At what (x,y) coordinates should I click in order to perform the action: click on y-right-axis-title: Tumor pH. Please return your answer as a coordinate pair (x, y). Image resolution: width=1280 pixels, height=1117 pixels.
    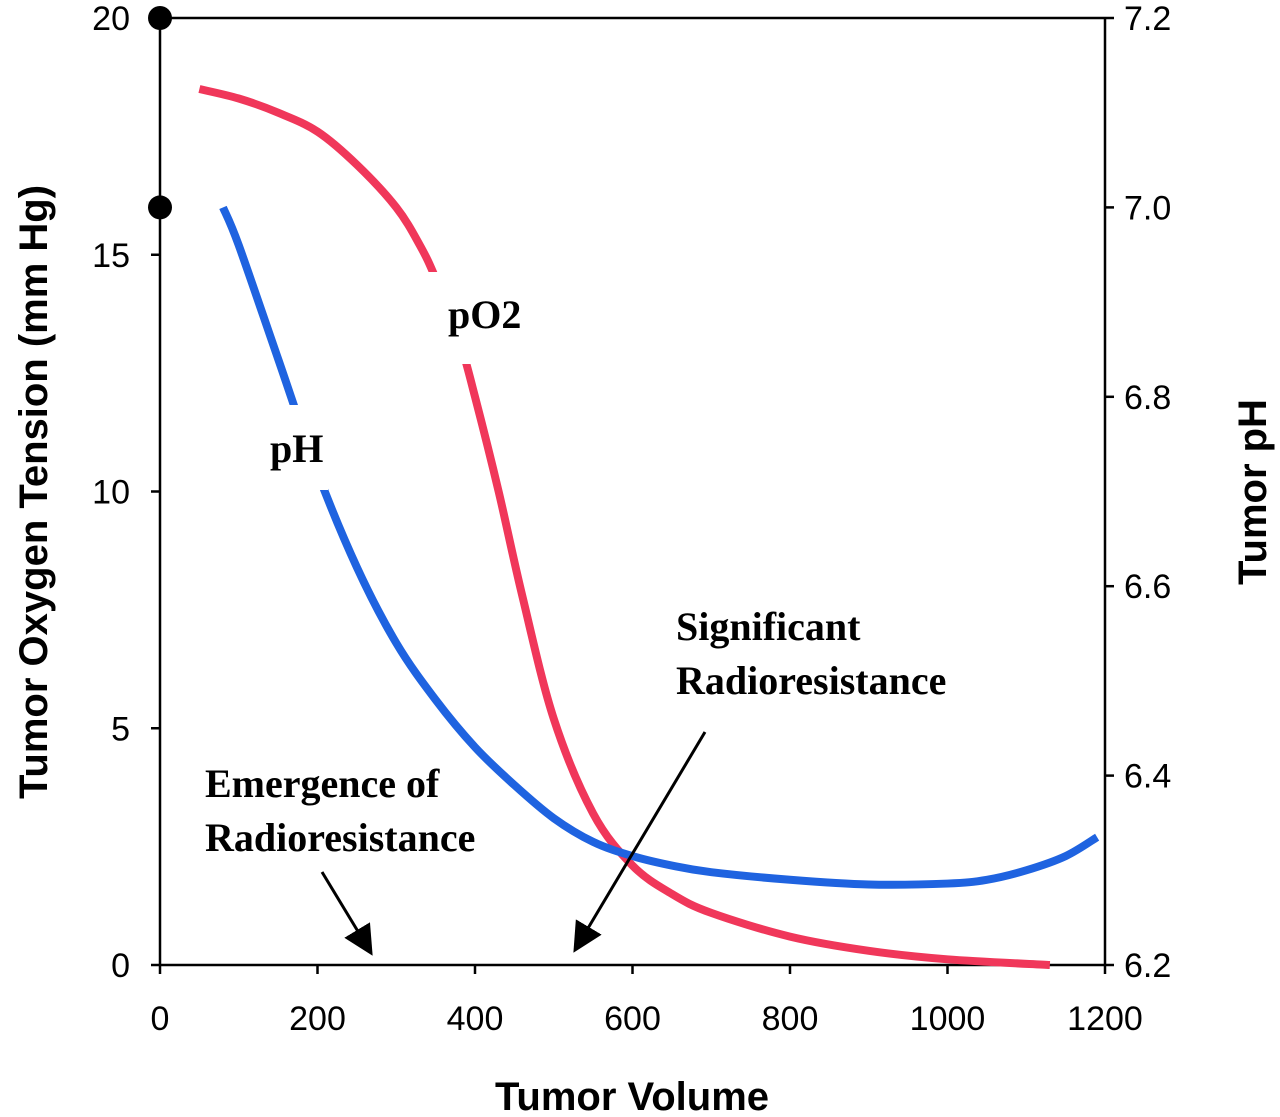
    Looking at the image, I should click on (1253, 492).